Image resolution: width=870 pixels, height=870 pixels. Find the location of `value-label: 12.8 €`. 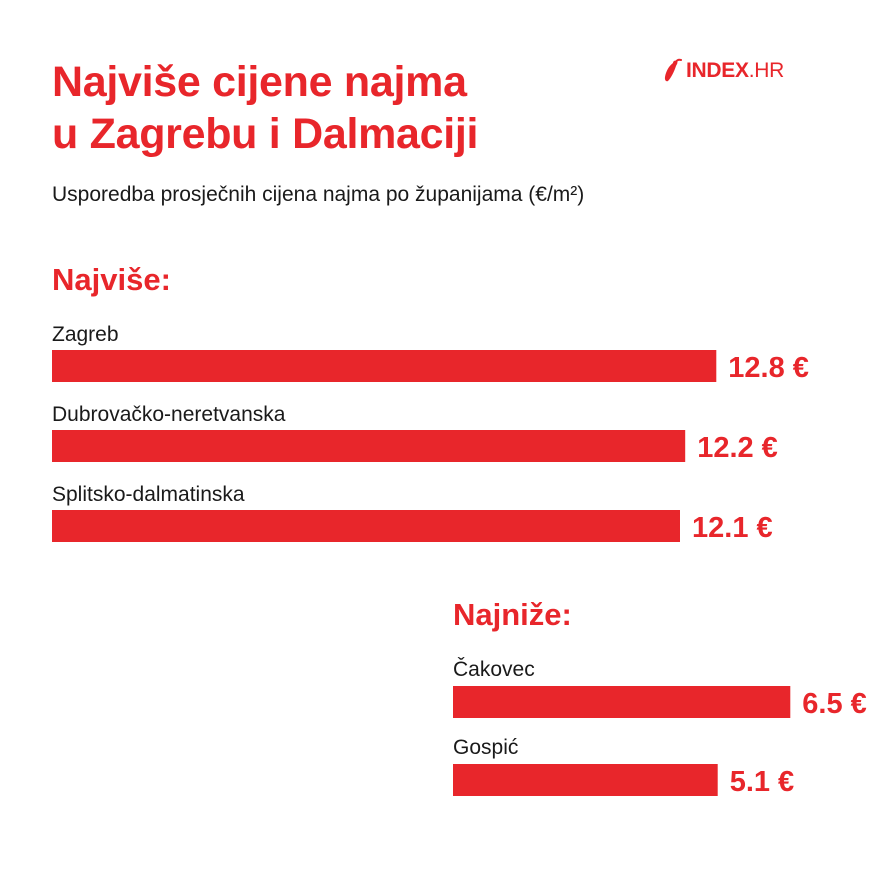

value-label: 12.8 € is located at coordinates (768, 368).